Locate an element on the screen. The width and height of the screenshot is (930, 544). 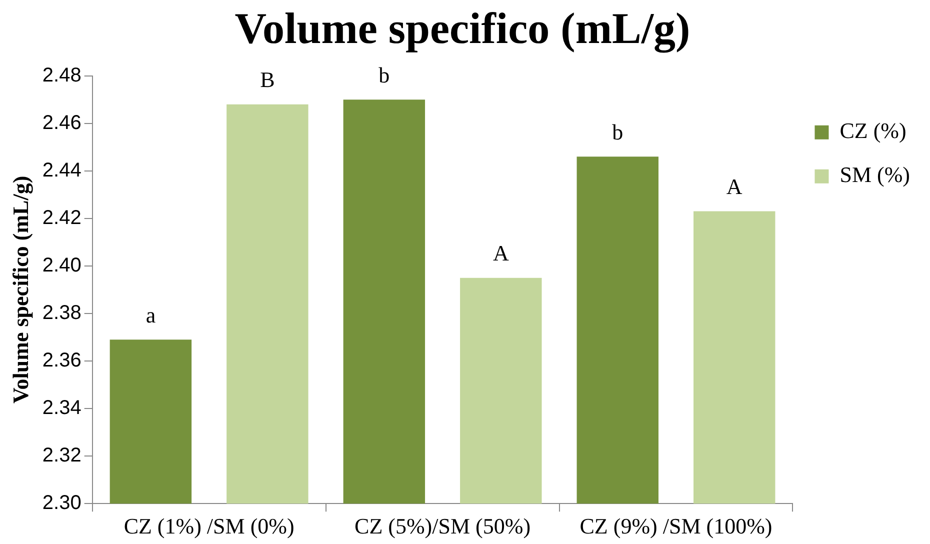
y-tick-label: 2.32 is located at coordinates (62, 455).